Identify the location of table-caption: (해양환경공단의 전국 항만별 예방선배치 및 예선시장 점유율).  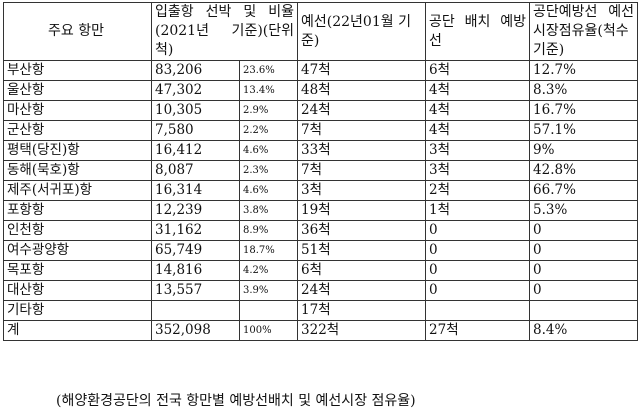
(236, 401).